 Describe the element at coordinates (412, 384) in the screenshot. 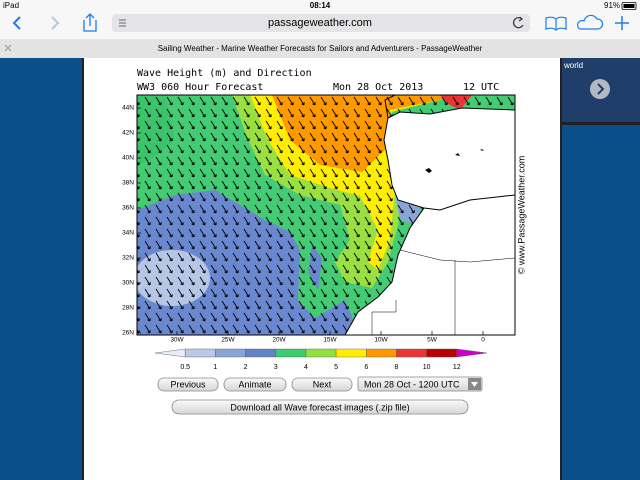

I see `date-select-label: Mon 28 Oct - 1200 UTC` at that location.